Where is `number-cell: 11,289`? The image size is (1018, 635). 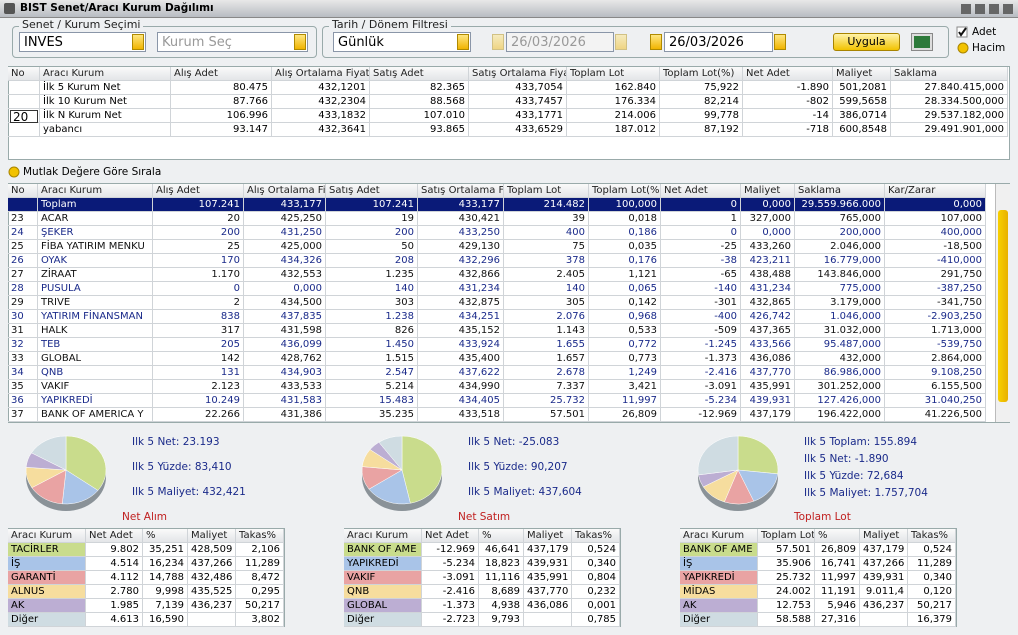
number-cell: 11,289 is located at coordinates (932, 564).